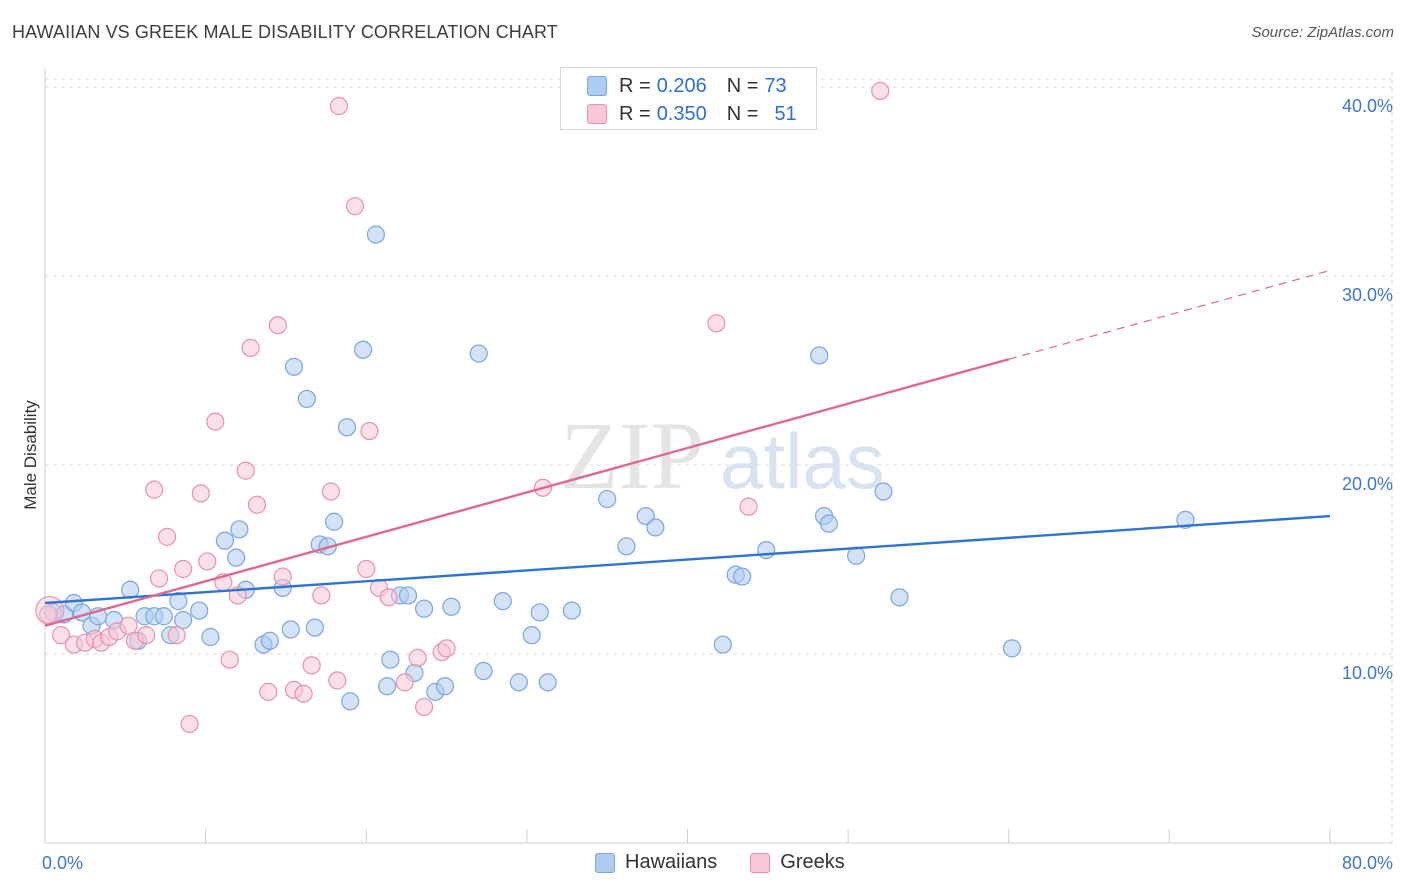  I want to click on stats-legend: R = 0.206 N = 73 R = 0.350 N = 51, so click(688, 98).